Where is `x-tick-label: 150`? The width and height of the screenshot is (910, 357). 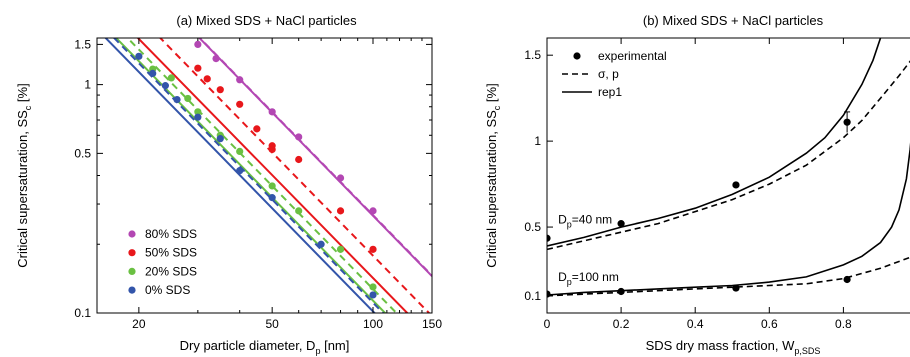
x-tick-label: 150 is located at coordinates (432, 324).